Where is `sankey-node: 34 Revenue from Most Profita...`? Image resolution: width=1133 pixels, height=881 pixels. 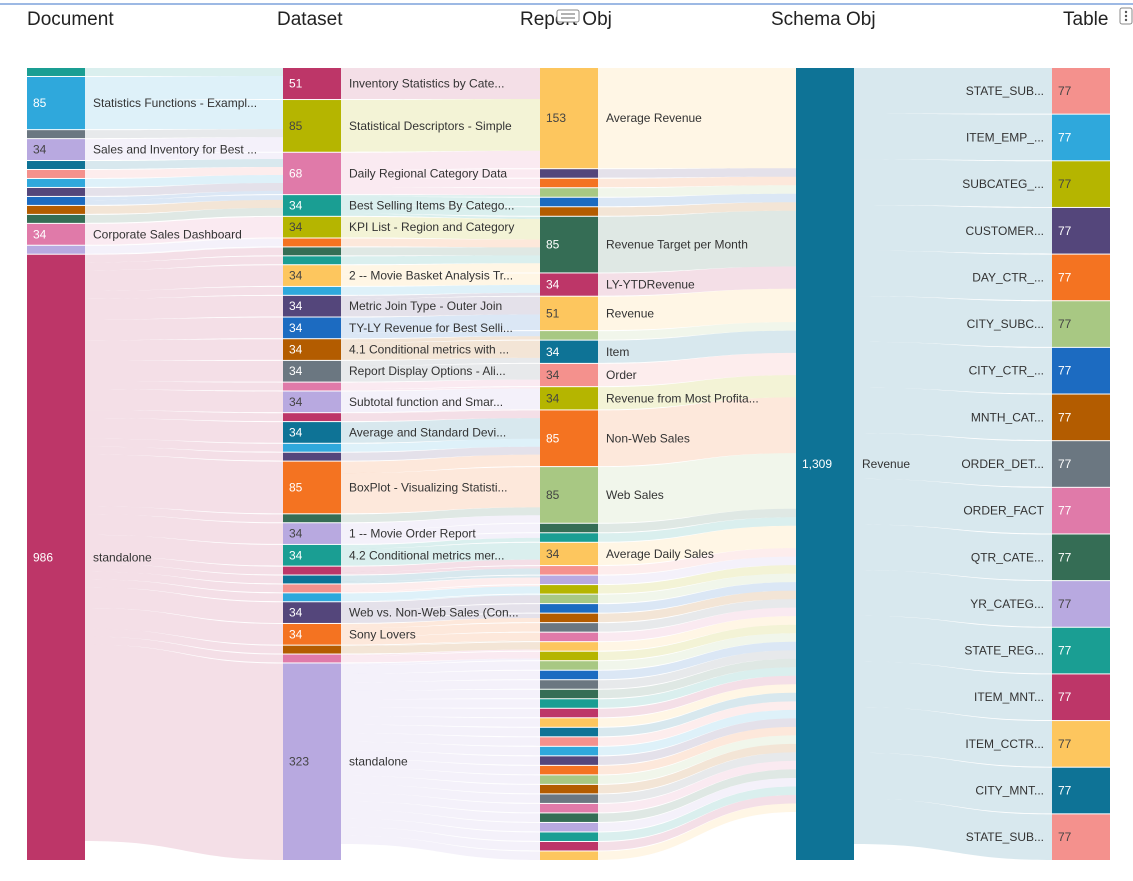 sankey-node: 34 Revenue from Most Profita... is located at coordinates (649, 398).